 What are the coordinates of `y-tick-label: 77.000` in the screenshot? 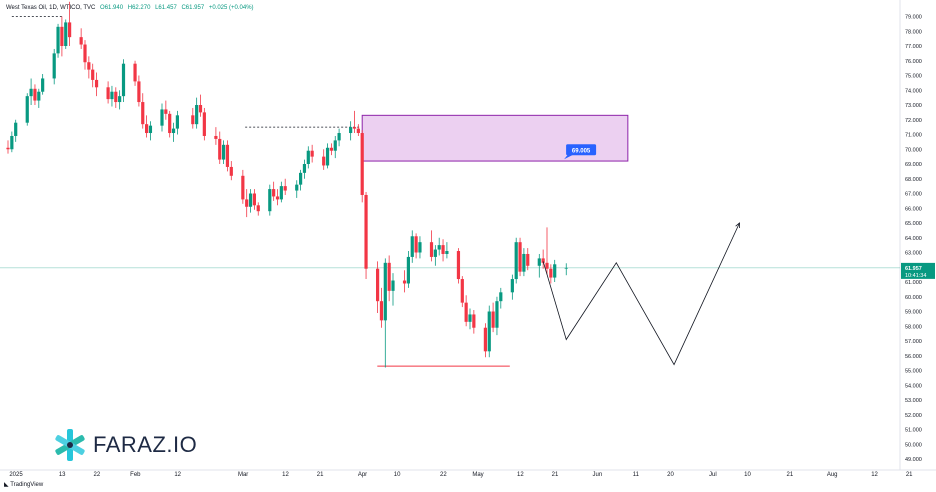 It's located at (913, 47).